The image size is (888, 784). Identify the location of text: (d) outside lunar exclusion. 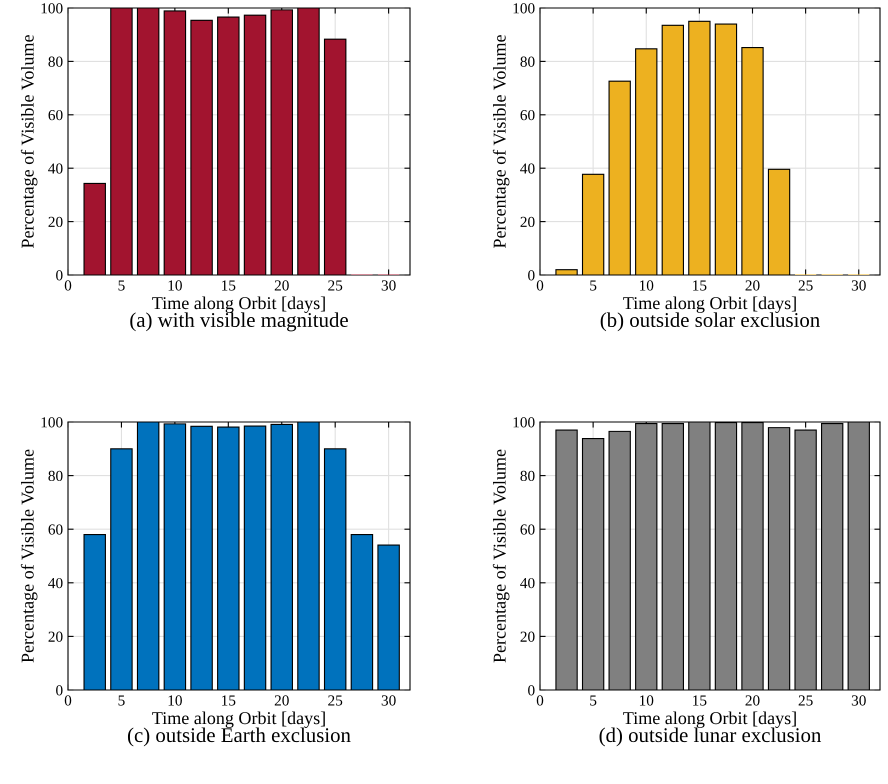
(711, 737).